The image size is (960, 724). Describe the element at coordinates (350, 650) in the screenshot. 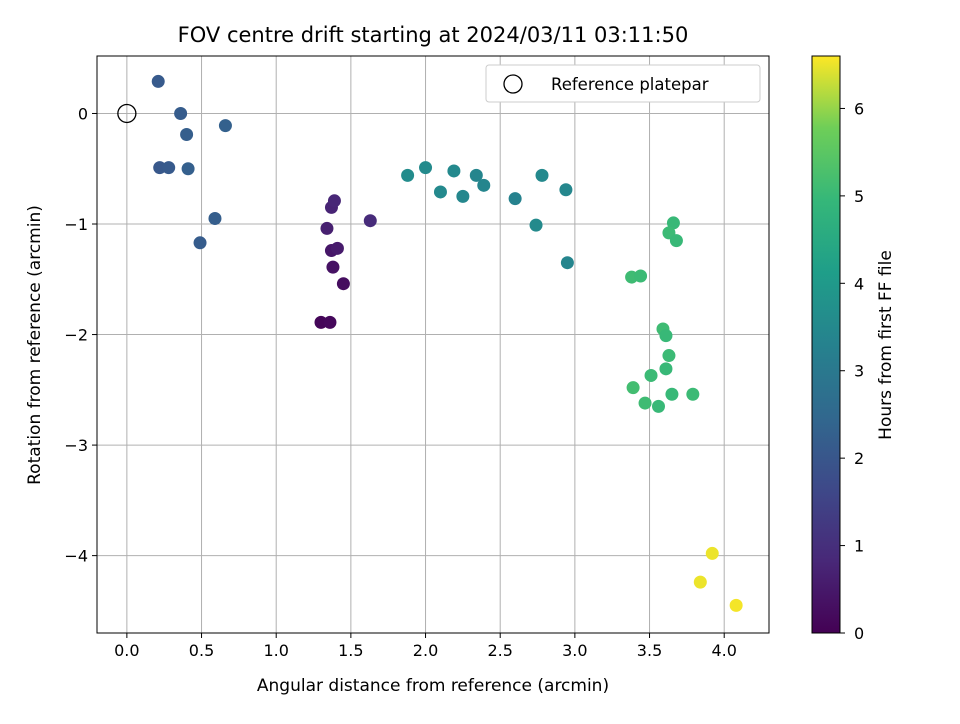

I see `x-tick-label: 1.5` at that location.